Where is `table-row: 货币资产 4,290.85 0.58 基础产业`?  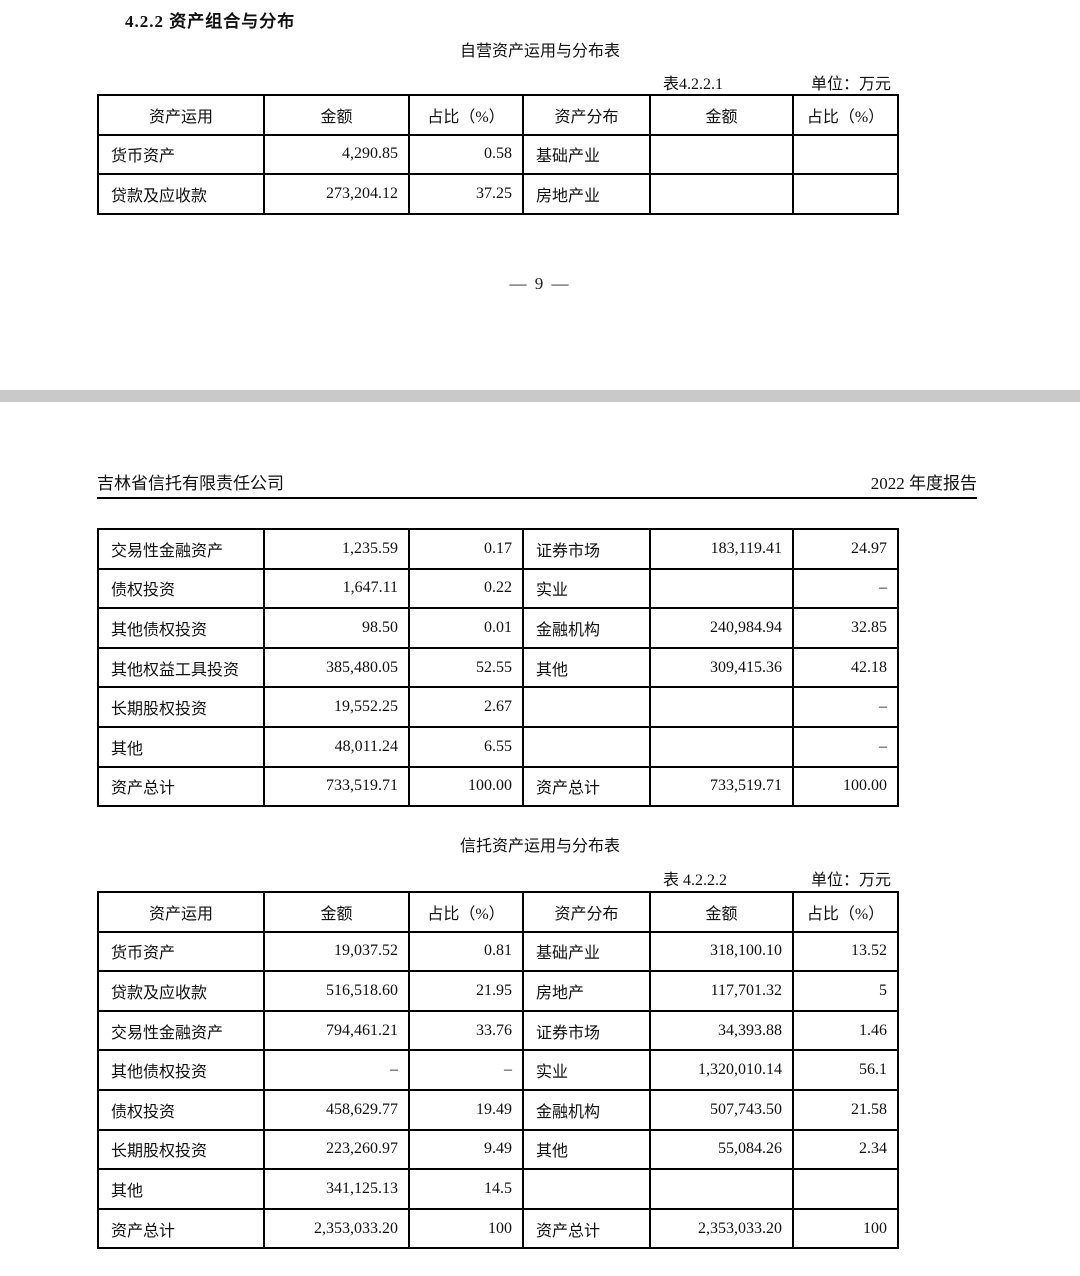 table-row: 货币资产 4,290.85 0.58 基础产业 is located at coordinates (498, 154).